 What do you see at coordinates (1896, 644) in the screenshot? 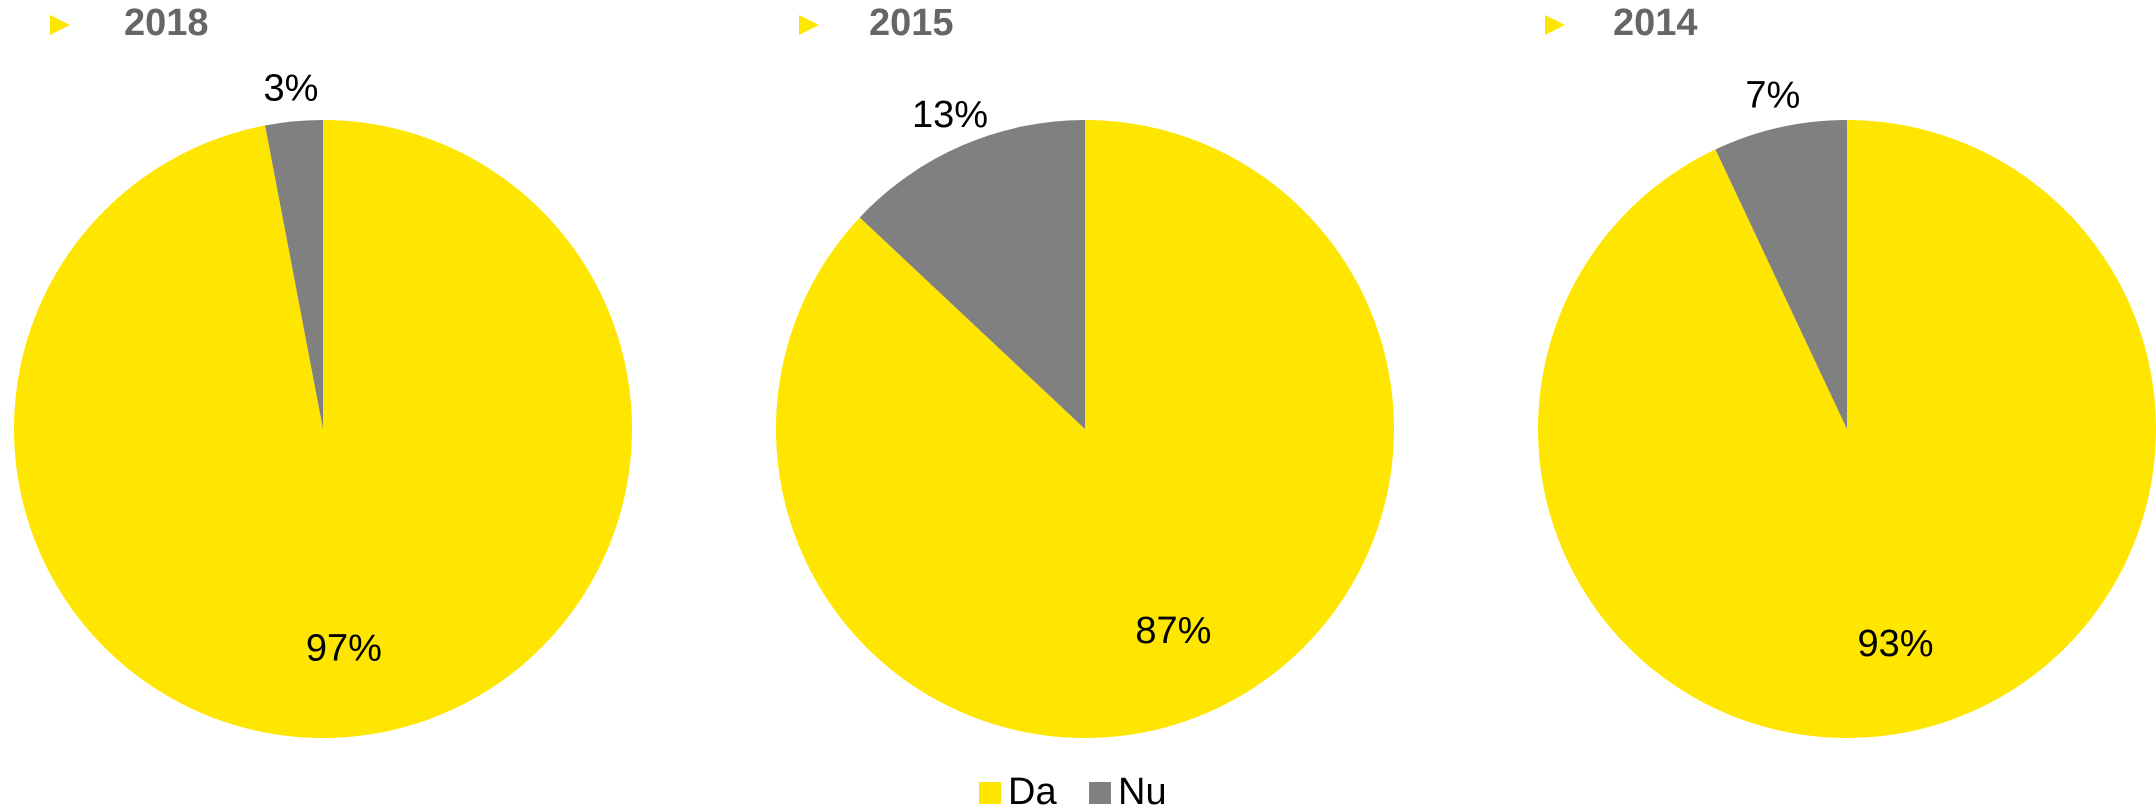
I see `data-label: 93%` at bounding box center [1896, 644].